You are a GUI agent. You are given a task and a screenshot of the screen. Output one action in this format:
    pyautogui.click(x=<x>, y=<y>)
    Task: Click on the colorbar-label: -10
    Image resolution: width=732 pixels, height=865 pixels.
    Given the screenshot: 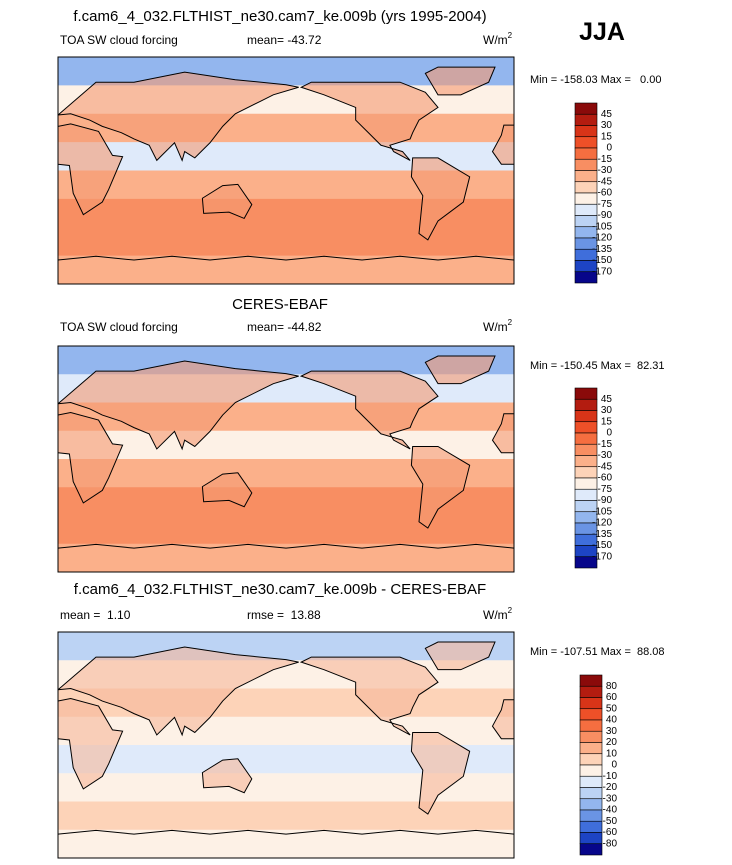 What is the action you would take?
    pyautogui.click(x=610, y=776)
    